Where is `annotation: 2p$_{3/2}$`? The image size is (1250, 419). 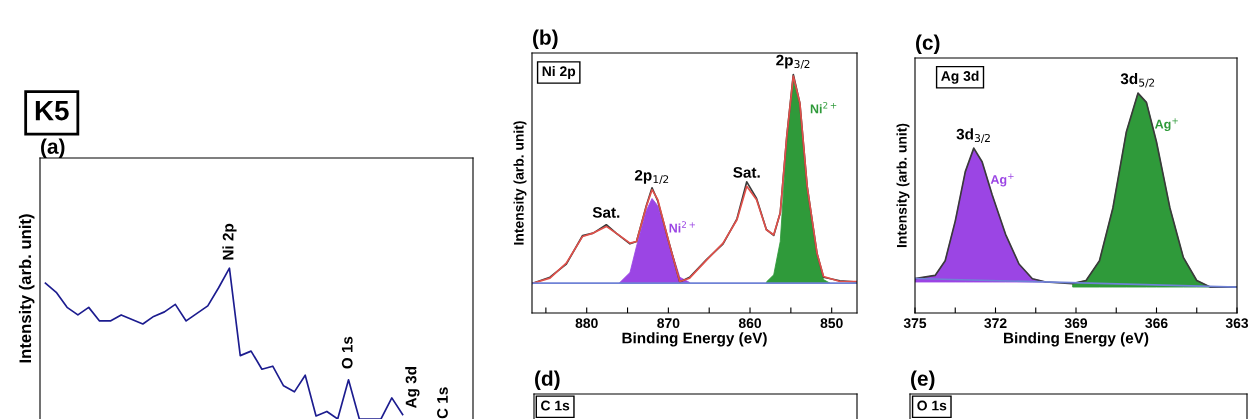 annotation: 2p$_{3/2}$ is located at coordinates (793, 61).